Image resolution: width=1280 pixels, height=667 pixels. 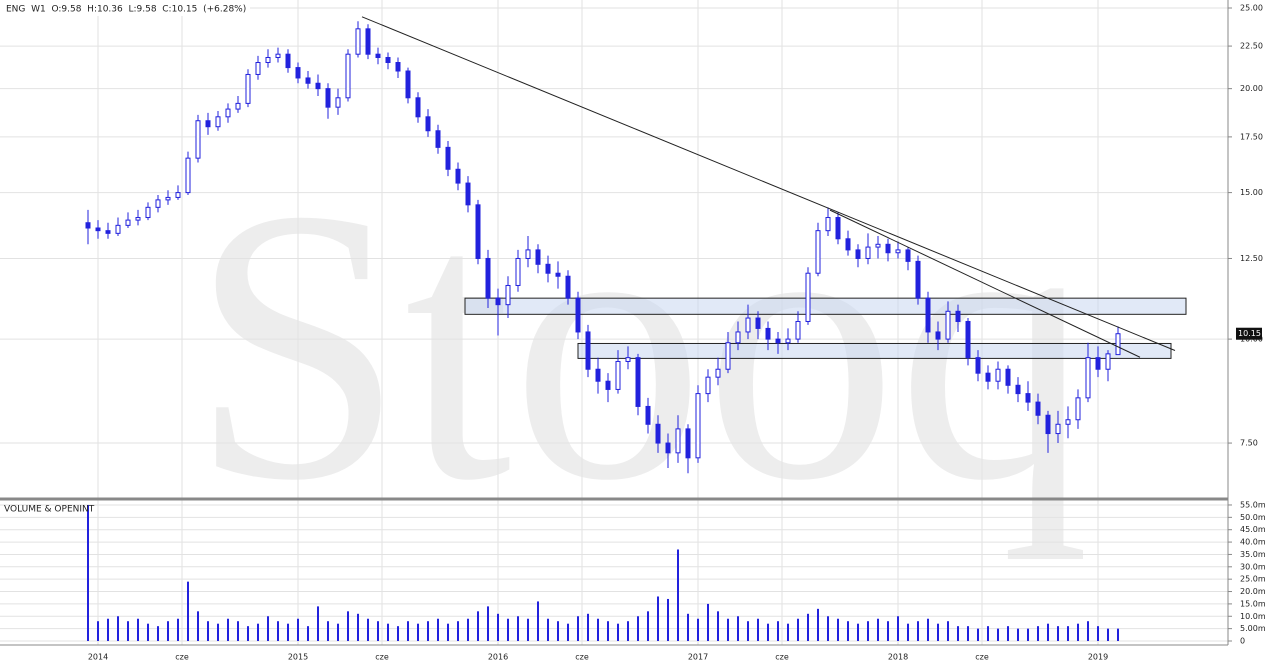 I want to click on y-tick-label: 7.50, so click(x=1249, y=443).